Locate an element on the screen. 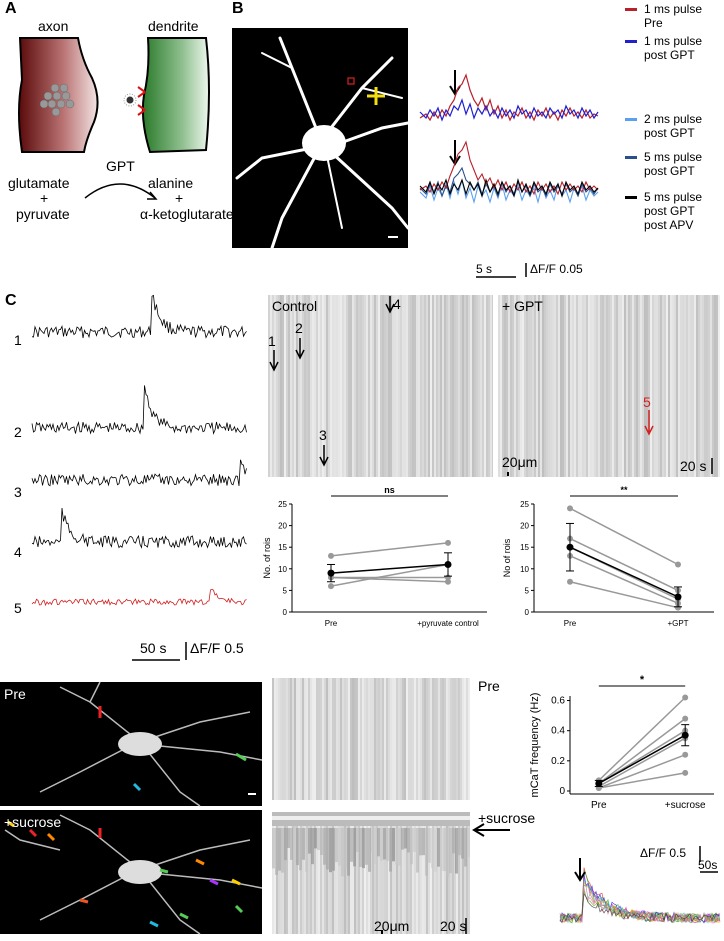  kymograph-gpt is located at coordinates (609, 386).